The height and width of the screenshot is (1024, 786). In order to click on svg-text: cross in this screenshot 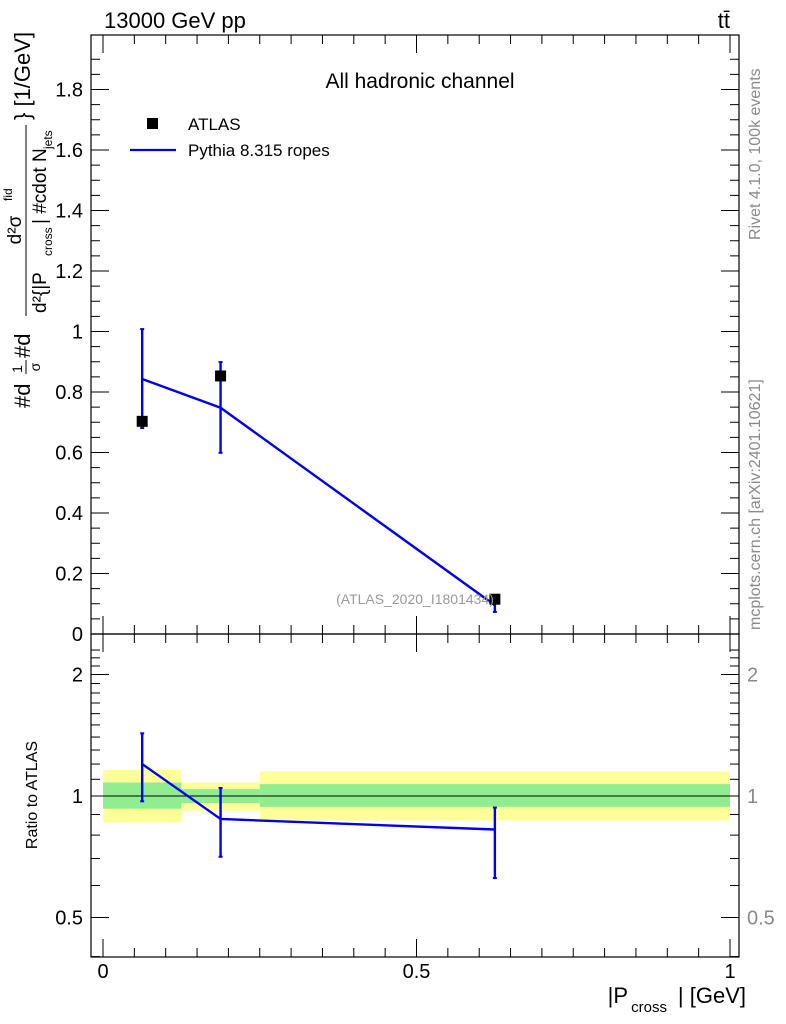, I will do `click(48, 241)`.